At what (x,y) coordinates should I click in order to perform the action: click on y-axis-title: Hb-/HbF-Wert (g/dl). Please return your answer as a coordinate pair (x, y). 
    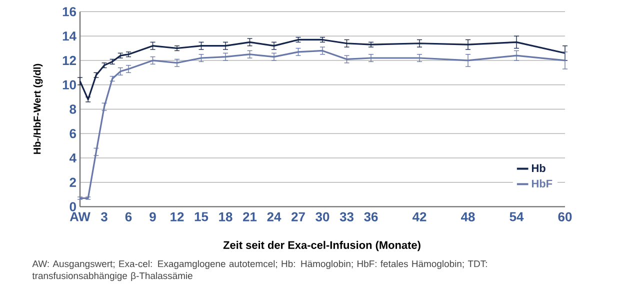
    Looking at the image, I should click on (38, 109).